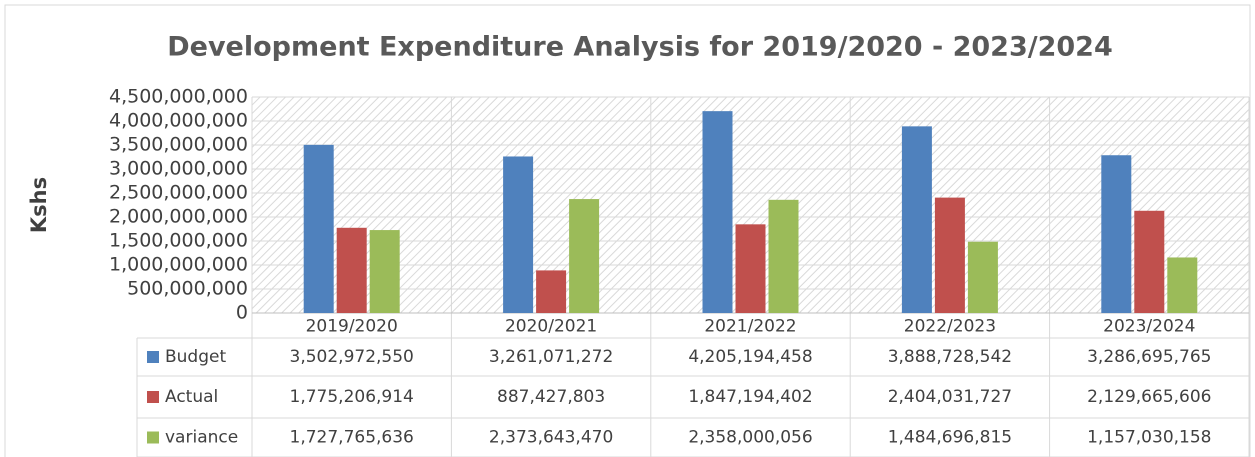 This screenshot has height=457, width=1255. I want to click on table-value: 2,373,643,470, so click(551, 438).